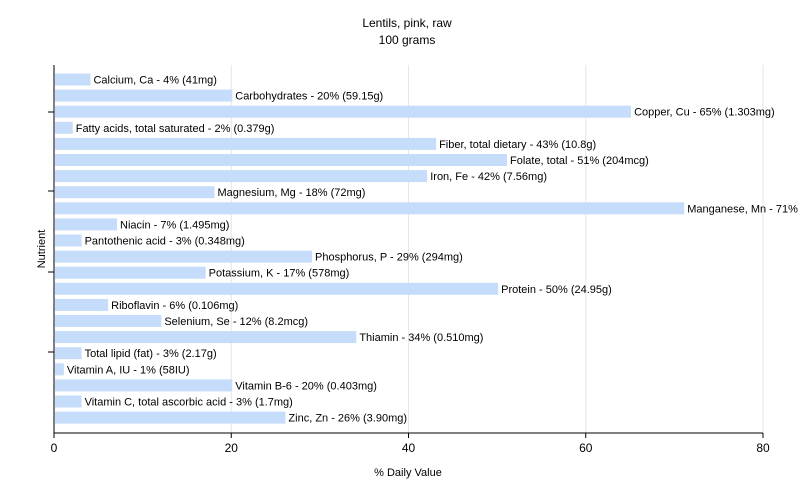  What do you see at coordinates (54, 448) in the screenshot?
I see `x-tick-label: 0` at bounding box center [54, 448].